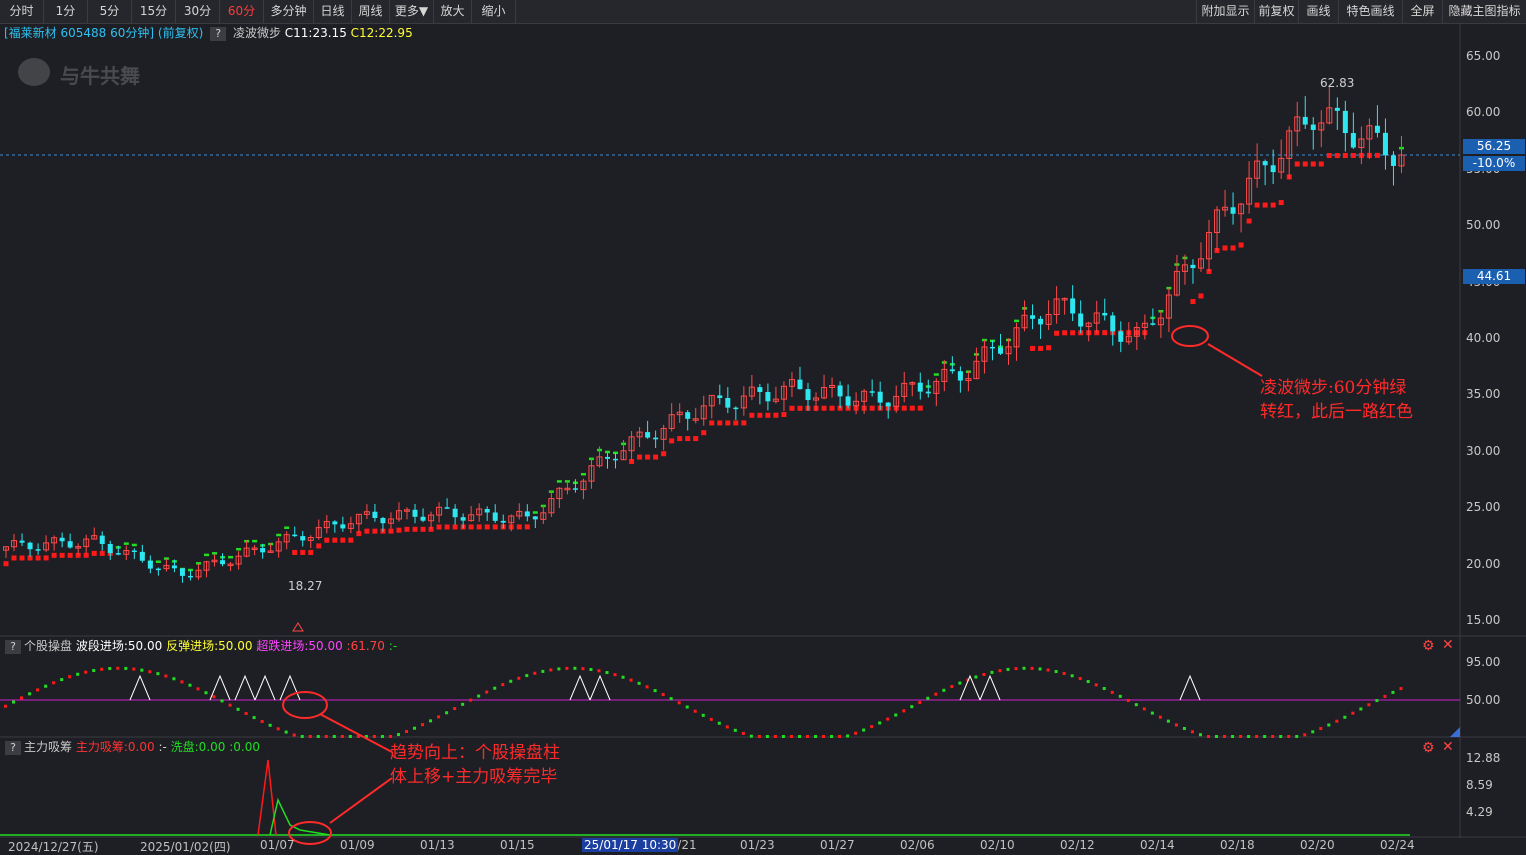 This screenshot has width=1526, height=855. Describe the element at coordinates (494, 11) in the screenshot. I see `toolbar-btn-11: 缩小` at that location.